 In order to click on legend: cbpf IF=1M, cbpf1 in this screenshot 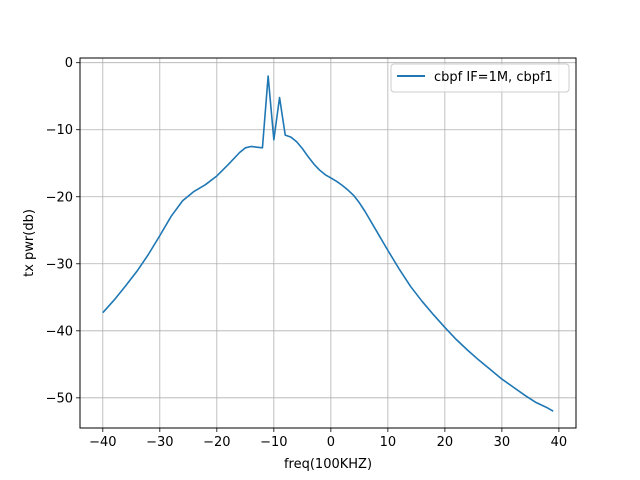, I will do `click(480, 78)`.